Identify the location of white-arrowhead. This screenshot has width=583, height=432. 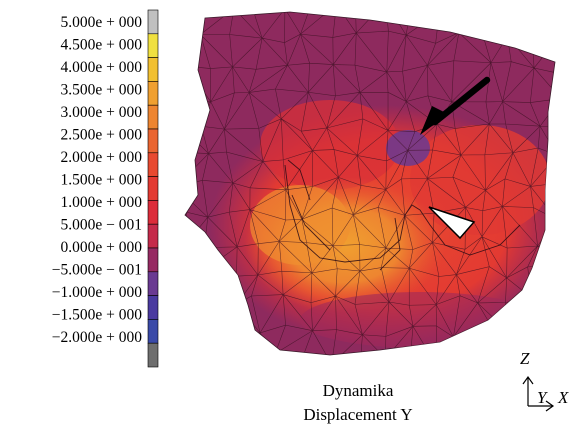
(452, 223).